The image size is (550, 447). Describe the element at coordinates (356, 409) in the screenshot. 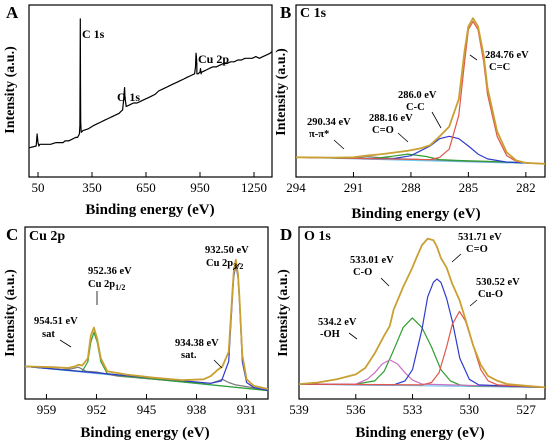

I see `x-tick-label-d-1: 536` at that location.